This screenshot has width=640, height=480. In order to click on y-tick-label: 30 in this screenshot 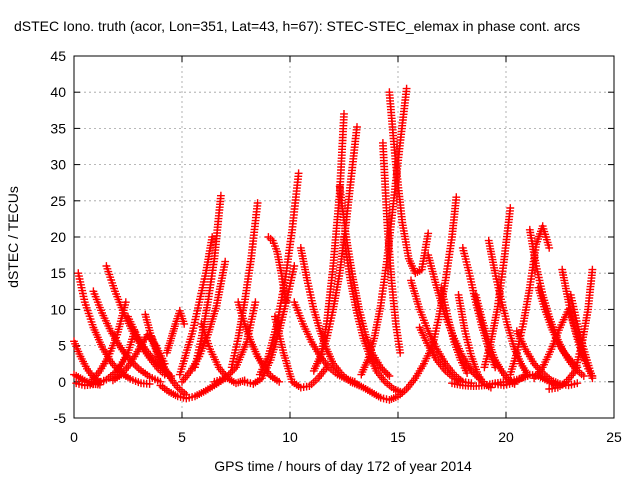, I will do `click(58, 165)`.